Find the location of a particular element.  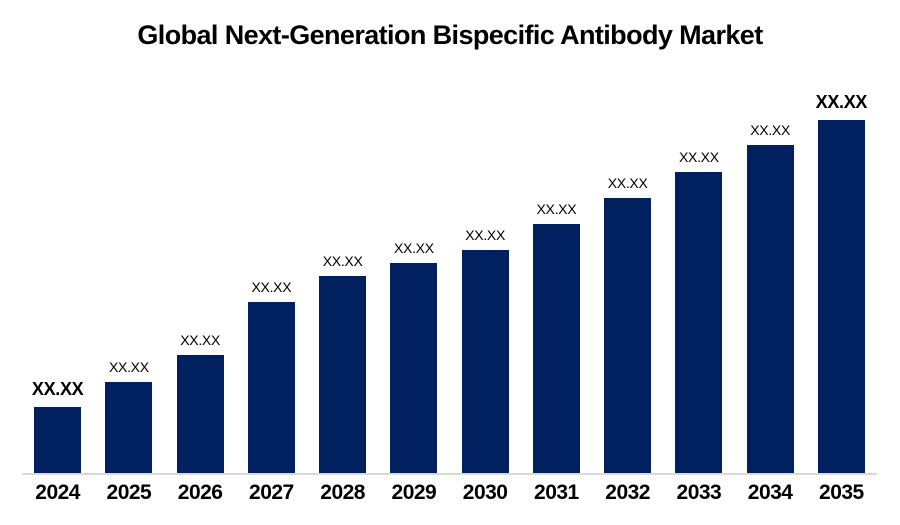

bar-group-2034: XX.XX is located at coordinates (770, 278).